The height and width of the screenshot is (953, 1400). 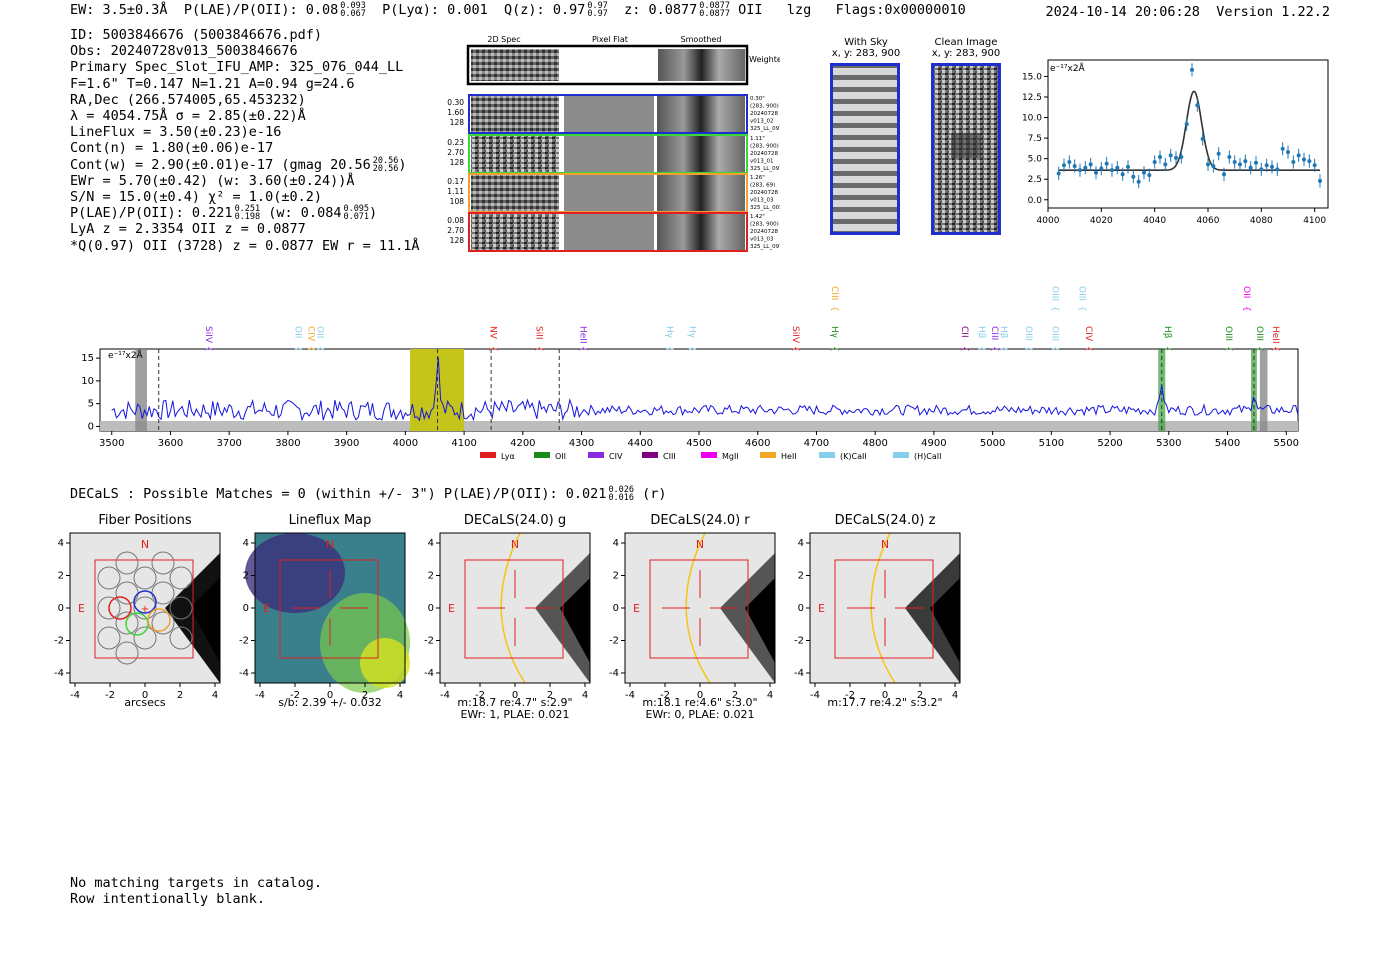 I want to click on image-panel-title: Lineflux Map, so click(x=330, y=520).